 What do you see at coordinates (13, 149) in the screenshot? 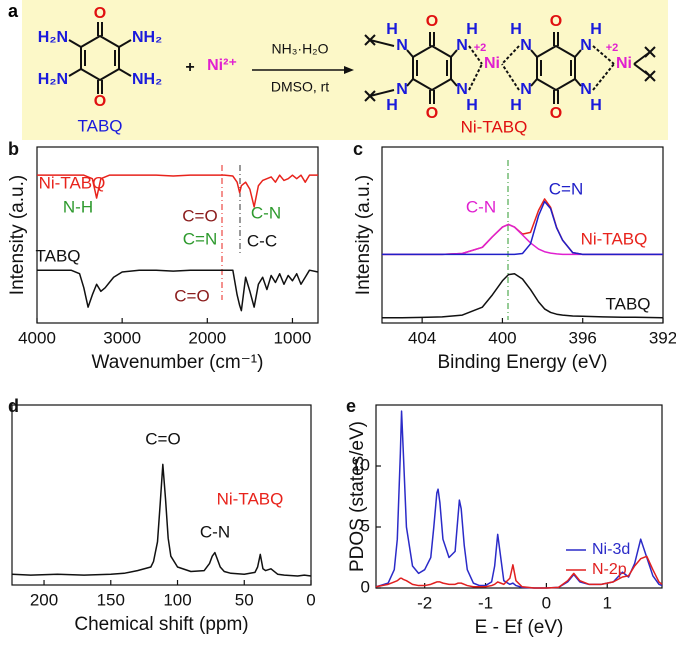
I see `panel-label: b` at bounding box center [13, 149].